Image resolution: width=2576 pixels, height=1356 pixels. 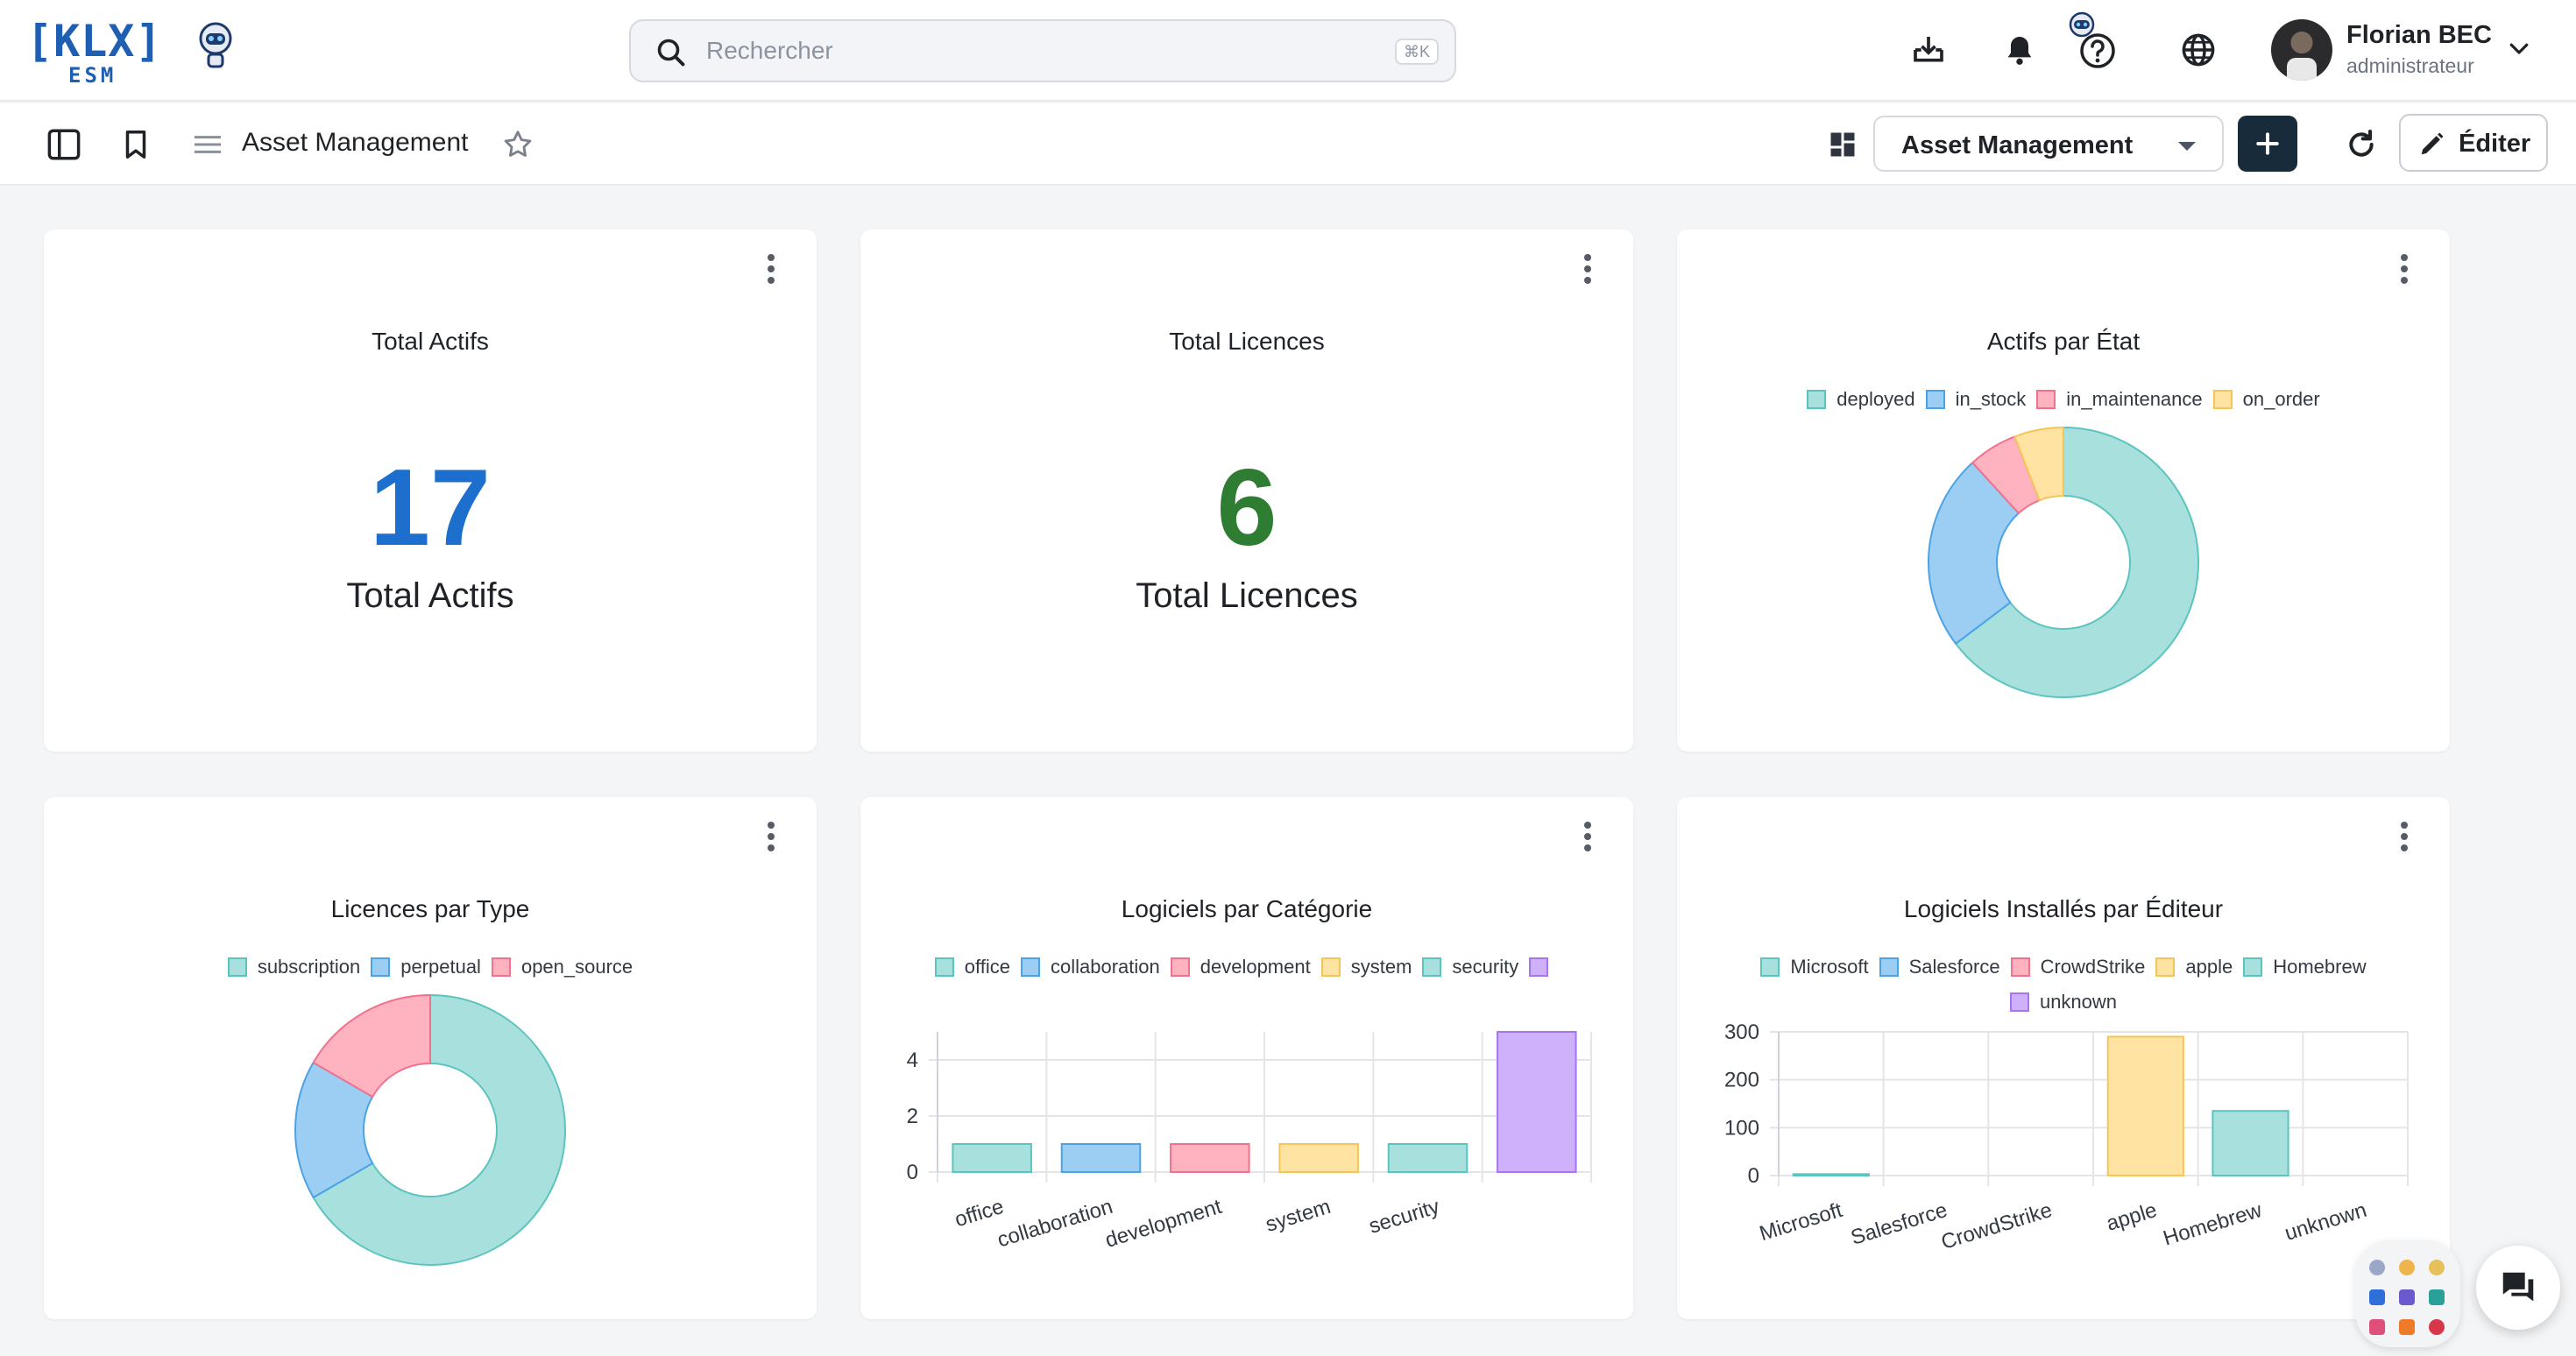 I want to click on legend-item: open_source, so click(x=562, y=967).